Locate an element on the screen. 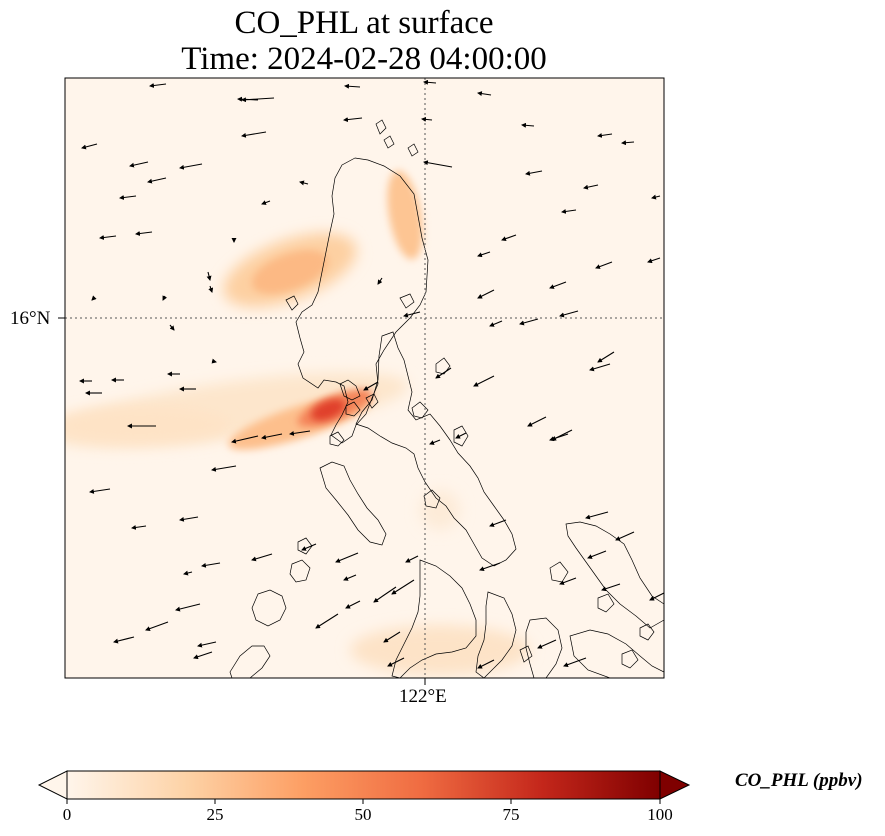 The height and width of the screenshot is (836, 885). colorbar-tick-label: 50 is located at coordinates (363, 814).